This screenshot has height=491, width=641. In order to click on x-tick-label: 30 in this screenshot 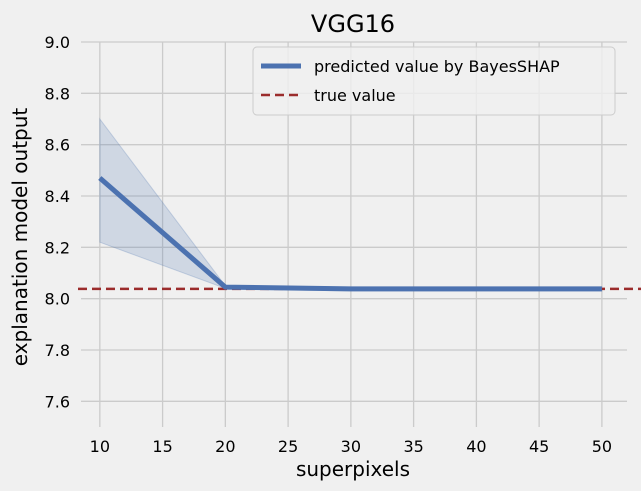, I will do `click(351, 446)`.